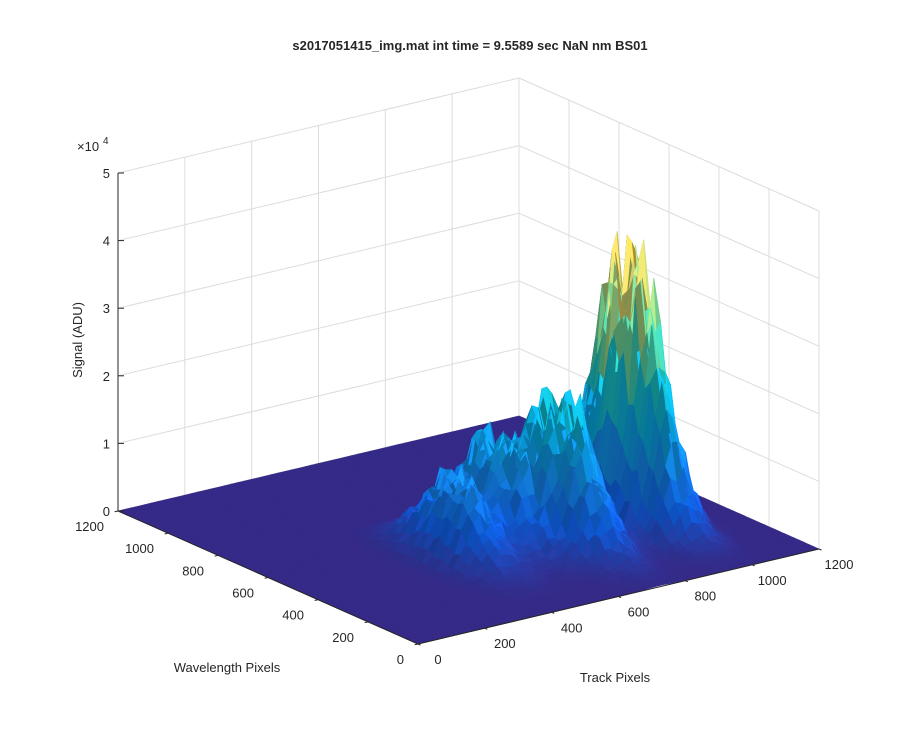  I want to click on x-tick-label: 200, so click(505, 643).